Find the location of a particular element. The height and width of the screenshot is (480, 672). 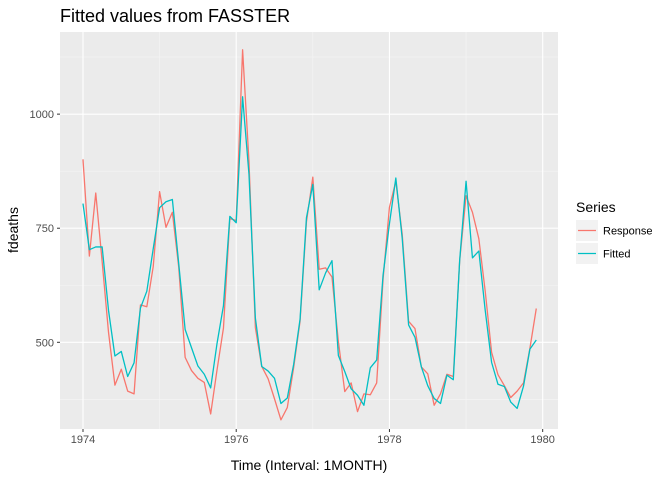

y-tick-label: 750 is located at coordinates (45, 229).